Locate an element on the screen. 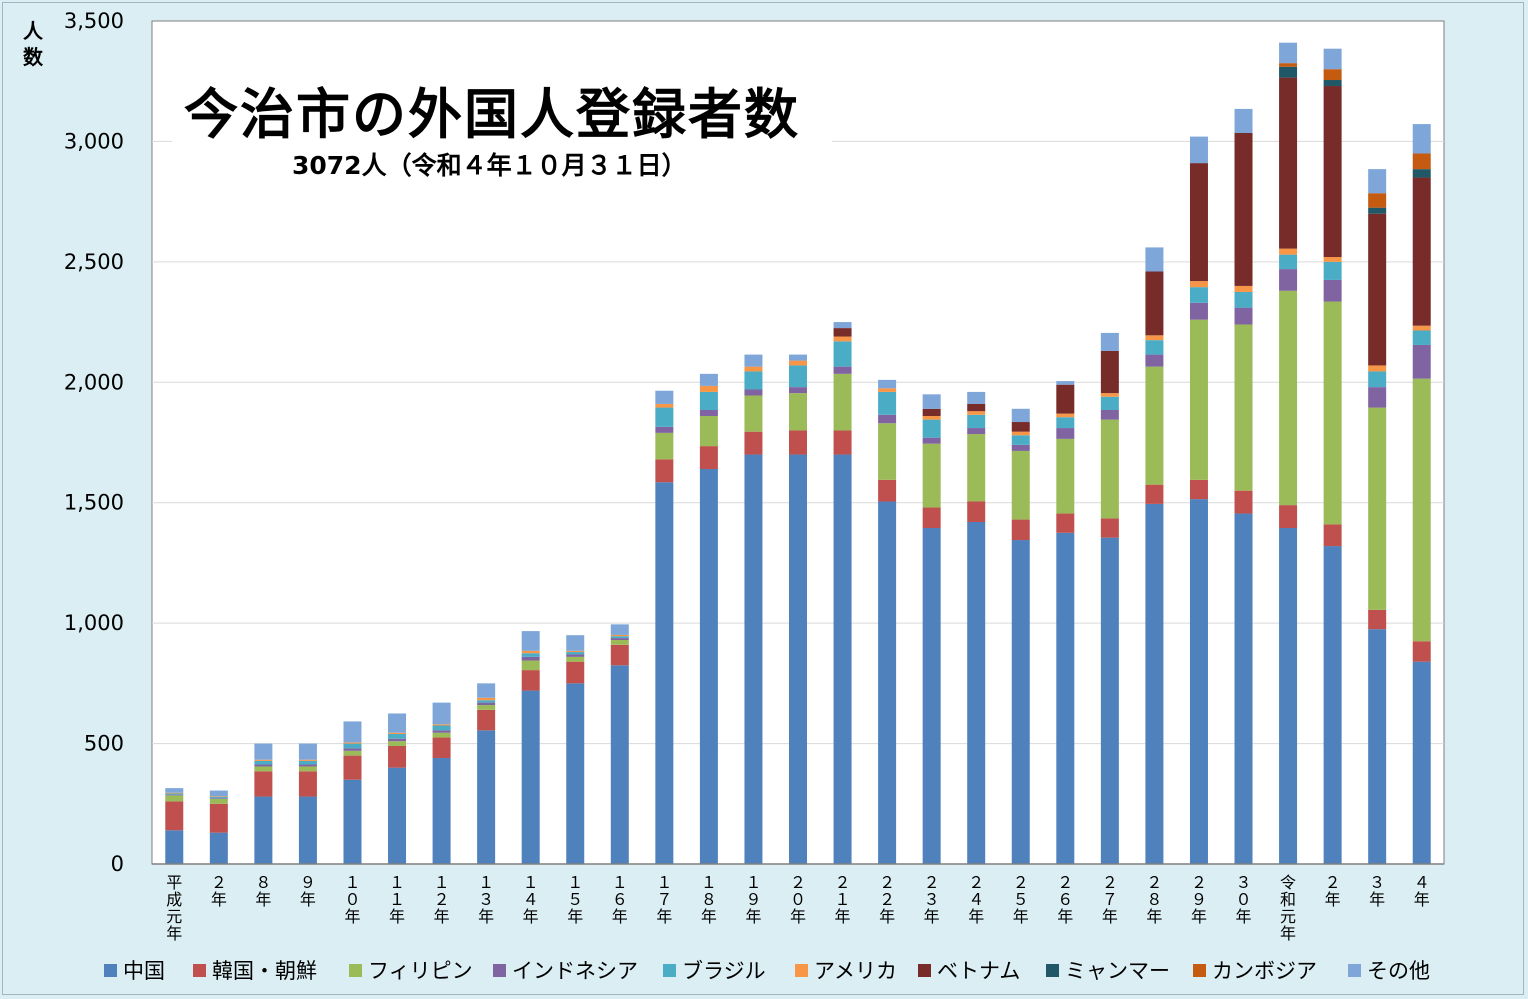 The image size is (1528, 999). x-tick-label: ８年 is located at coordinates (263, 891).